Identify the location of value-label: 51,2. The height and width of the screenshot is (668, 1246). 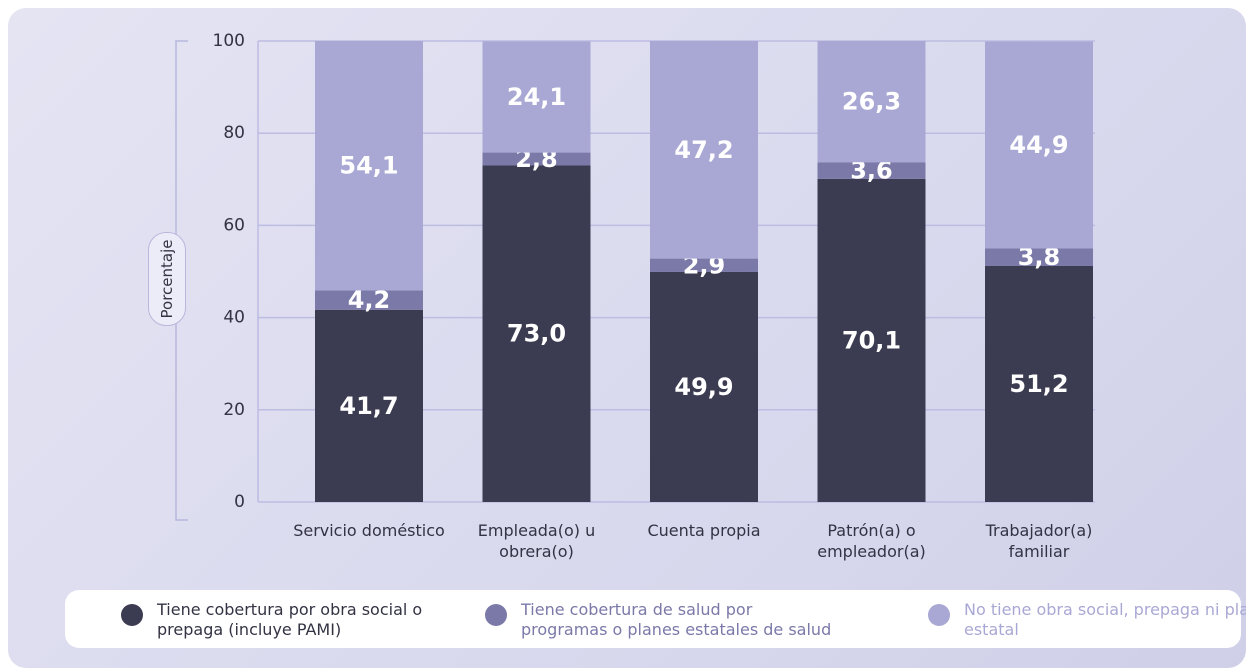
(1038, 384).